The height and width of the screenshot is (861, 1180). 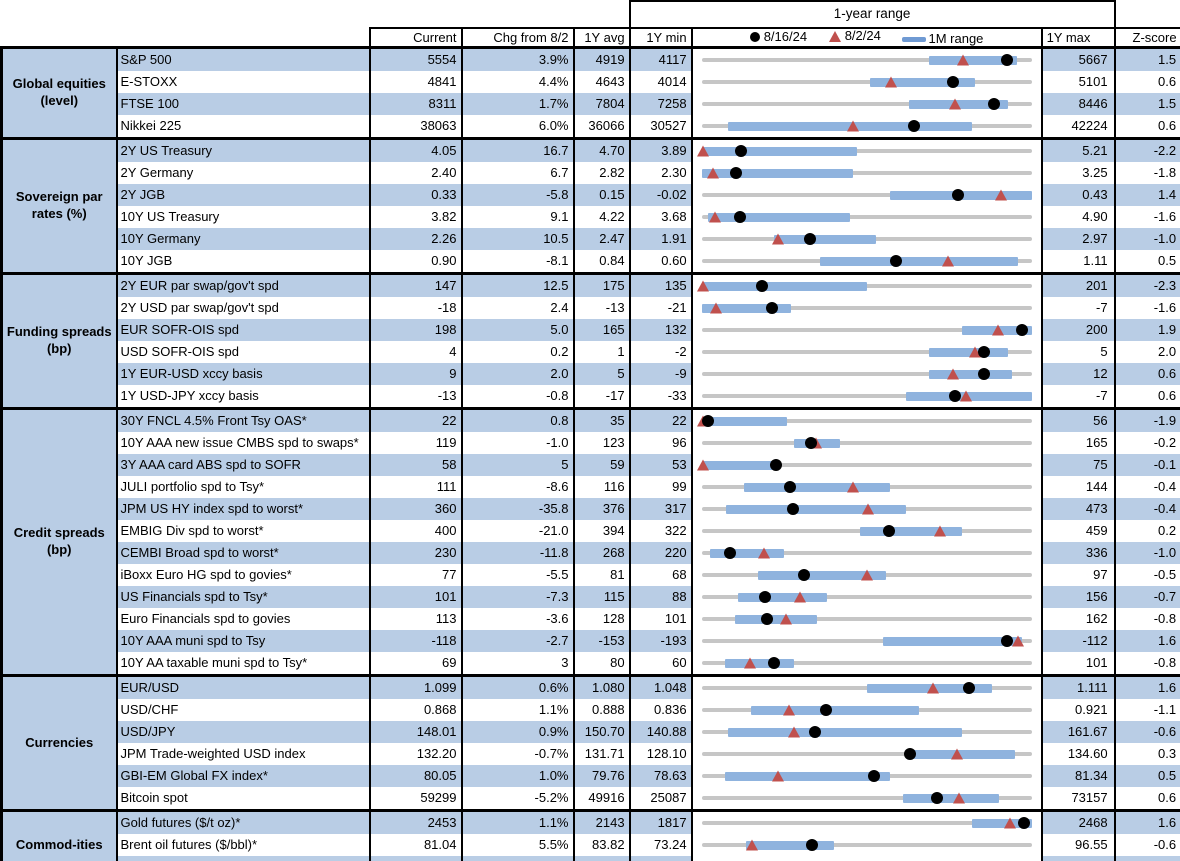 I want to click on header-spacer-labels, so click(x=185, y=38).